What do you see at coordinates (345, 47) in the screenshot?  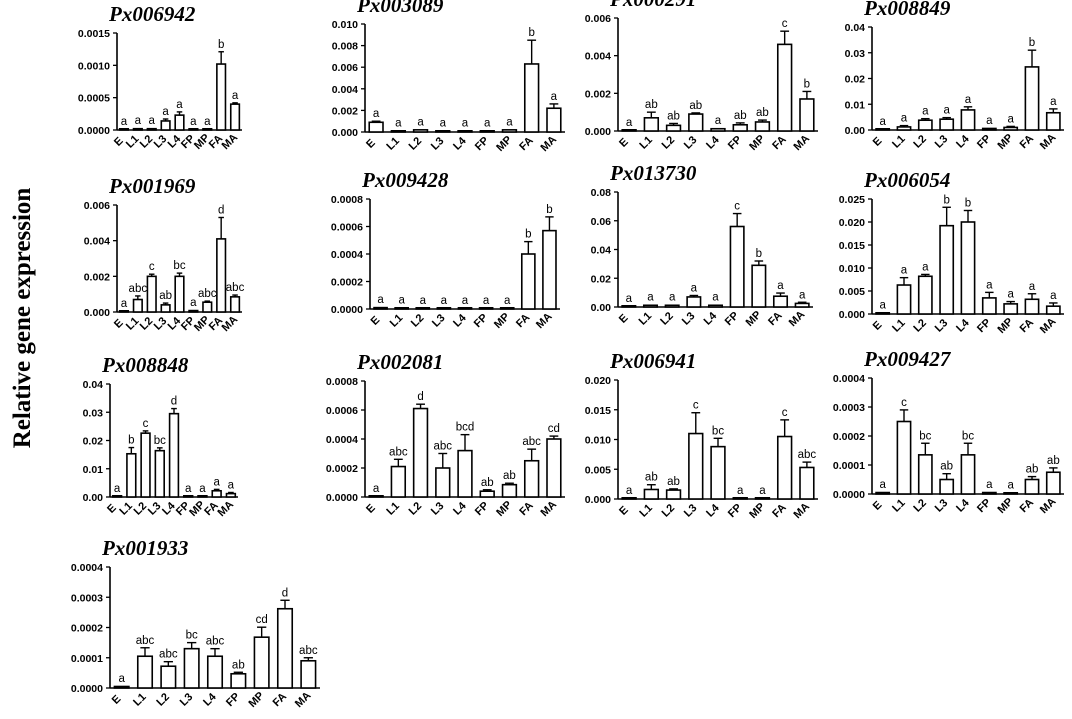 I see `y-tick-label: 0.008` at bounding box center [345, 47].